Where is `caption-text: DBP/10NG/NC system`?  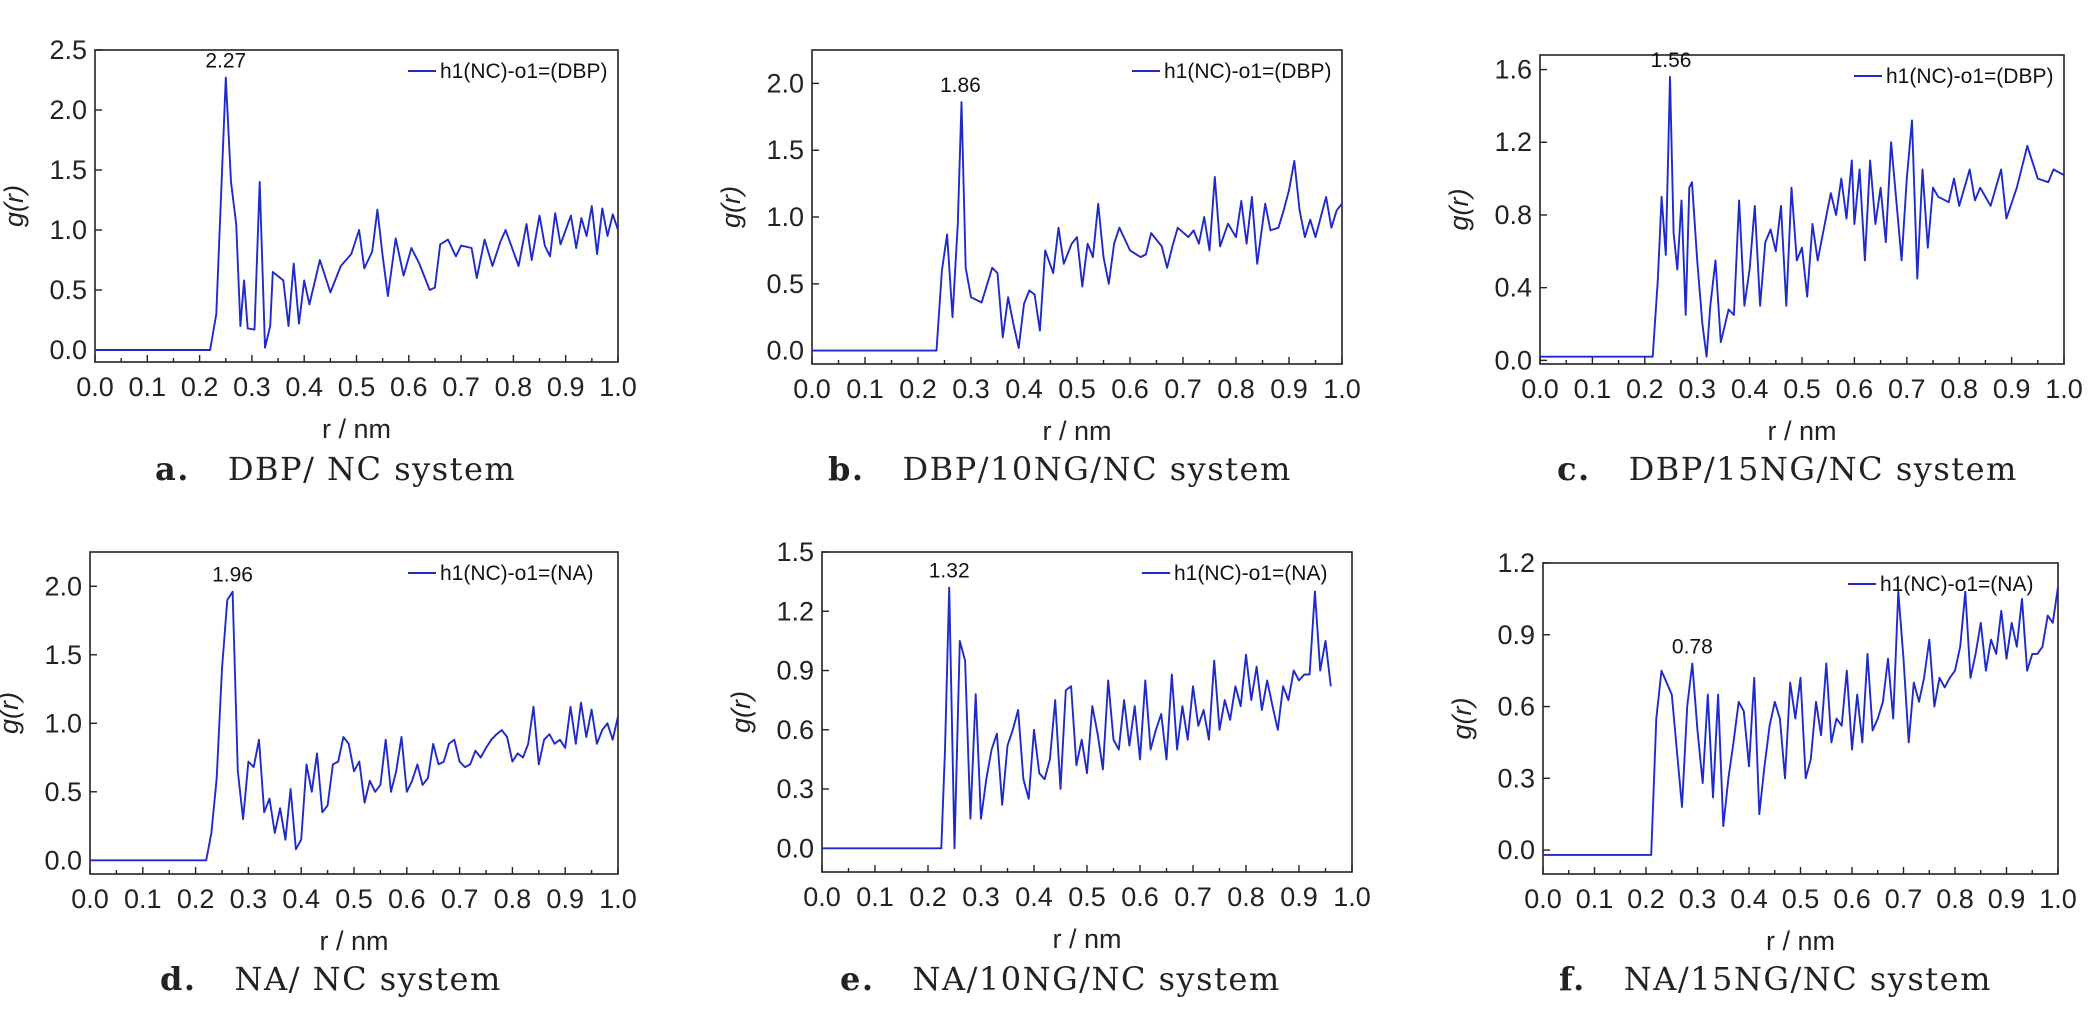 caption-text: DBP/10NG/NC system is located at coordinates (1097, 469).